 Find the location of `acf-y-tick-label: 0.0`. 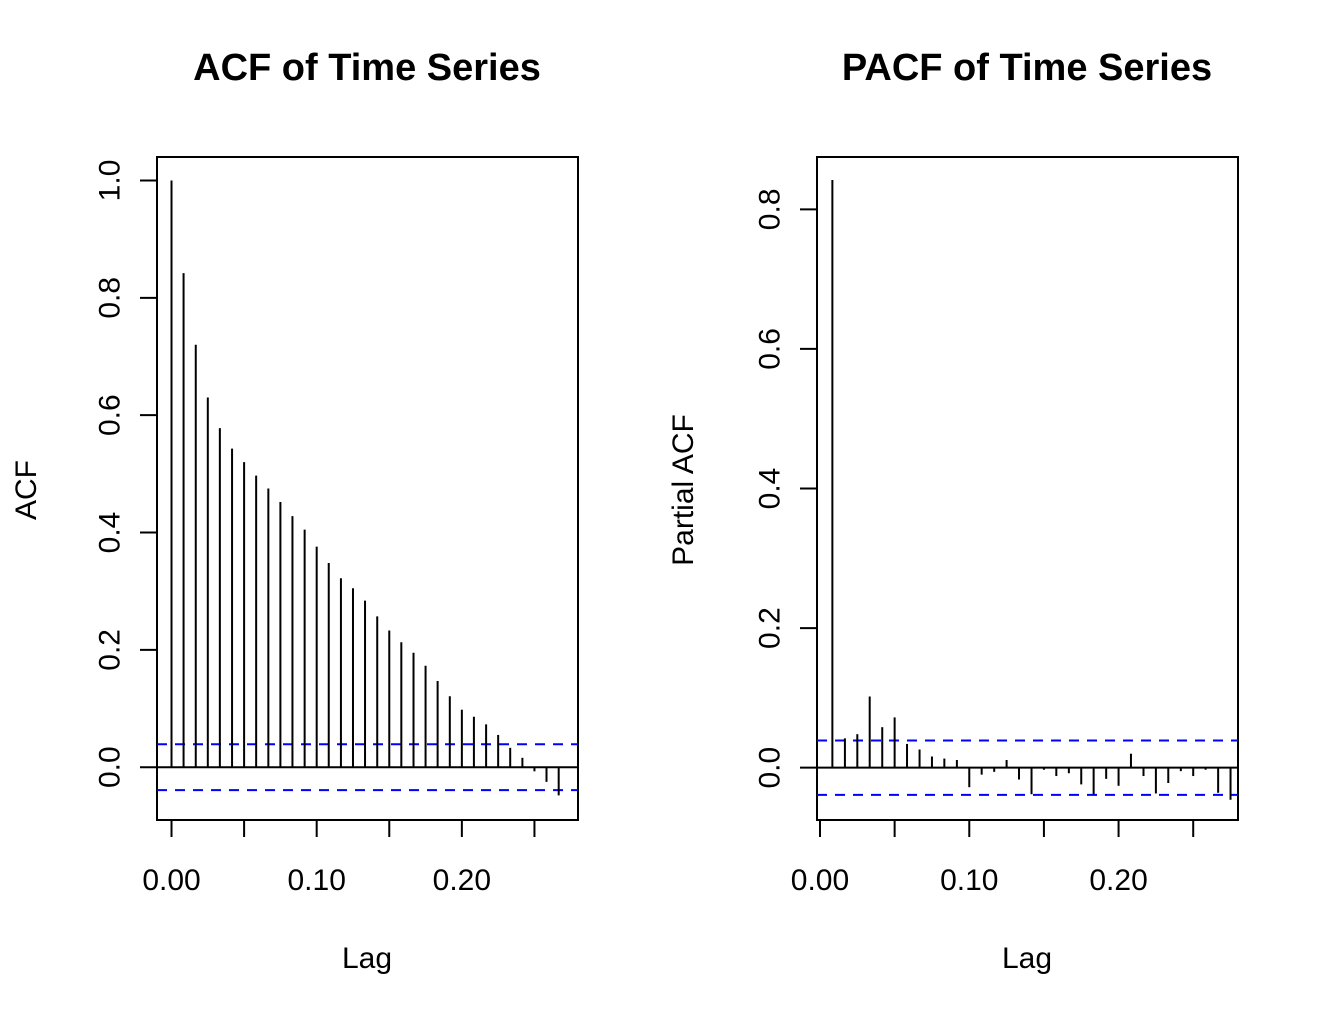

acf-y-tick-label: 0.0 is located at coordinates (110, 767).